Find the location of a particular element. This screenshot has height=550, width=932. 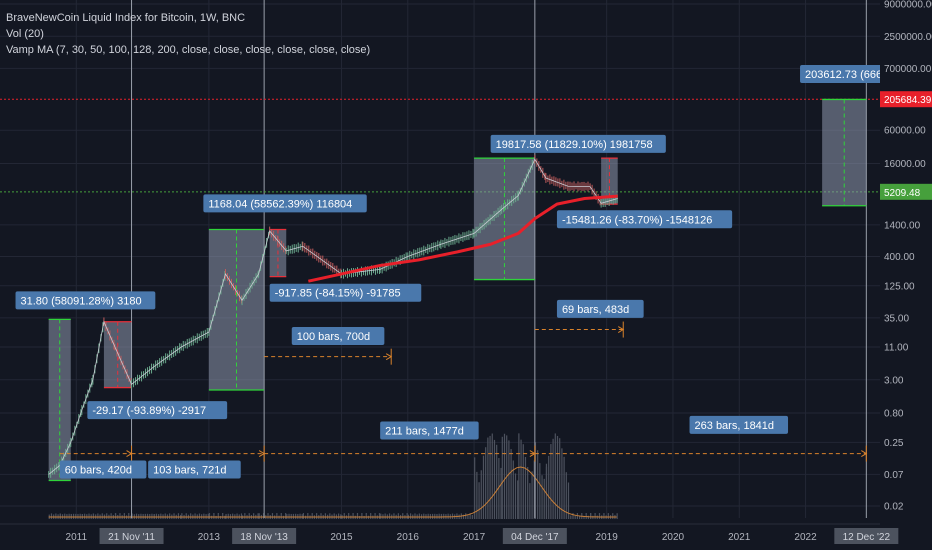

annotation-text: 69 bars, 483d is located at coordinates (595, 310).